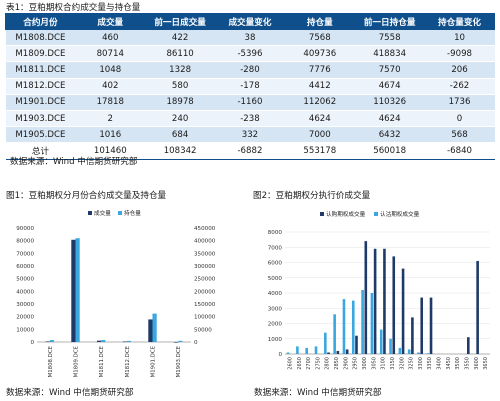  I want to click on y-left-tick-label: 90000, so click(25, 229).